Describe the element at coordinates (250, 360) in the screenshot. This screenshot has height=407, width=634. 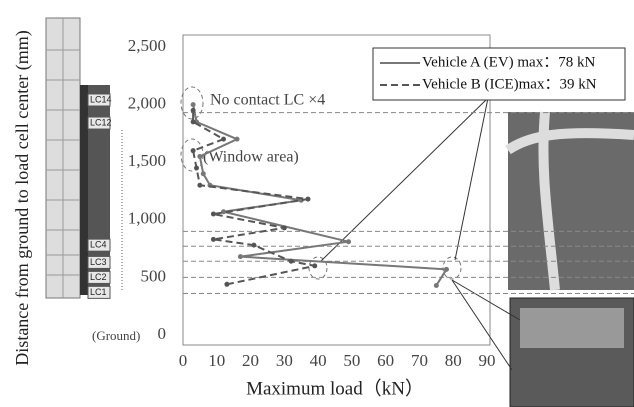
I see `x-tick-label: 20` at that location.